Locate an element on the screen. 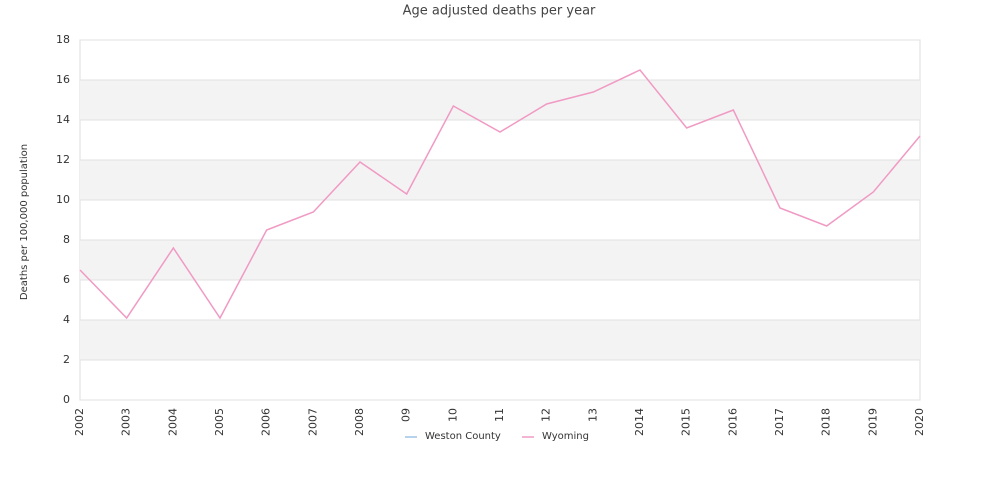  x-tick-label: 2019 is located at coordinates (872, 422).